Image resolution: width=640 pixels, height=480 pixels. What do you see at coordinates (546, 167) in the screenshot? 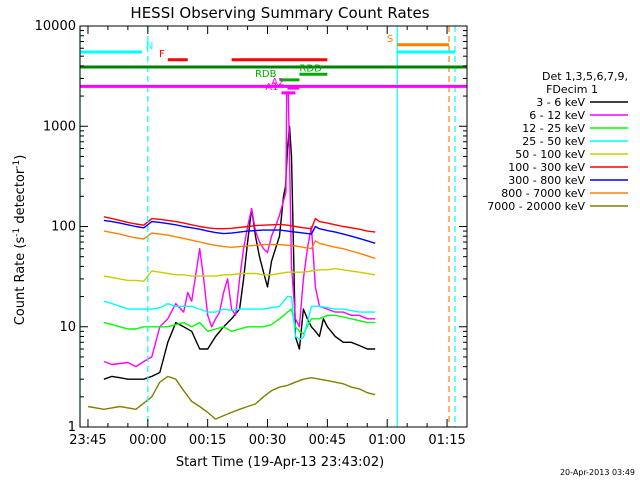
I see `legend-label-5: 100 - 300 keV` at bounding box center [546, 167].